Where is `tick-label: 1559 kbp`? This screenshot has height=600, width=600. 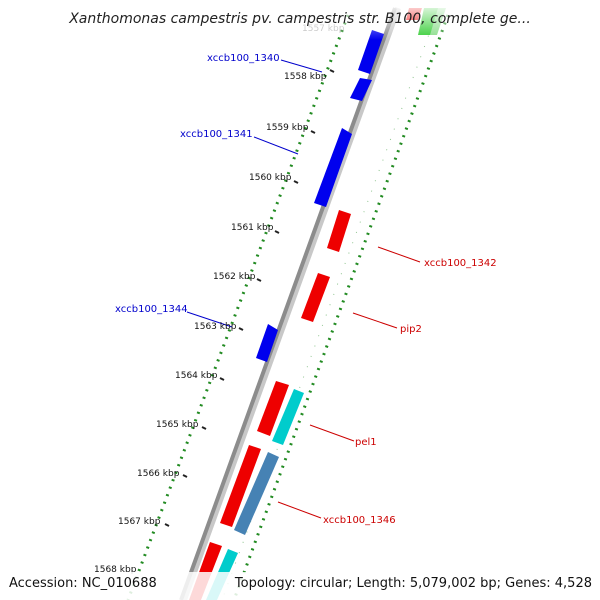 tick-label: 1559 kbp is located at coordinates (287, 128).